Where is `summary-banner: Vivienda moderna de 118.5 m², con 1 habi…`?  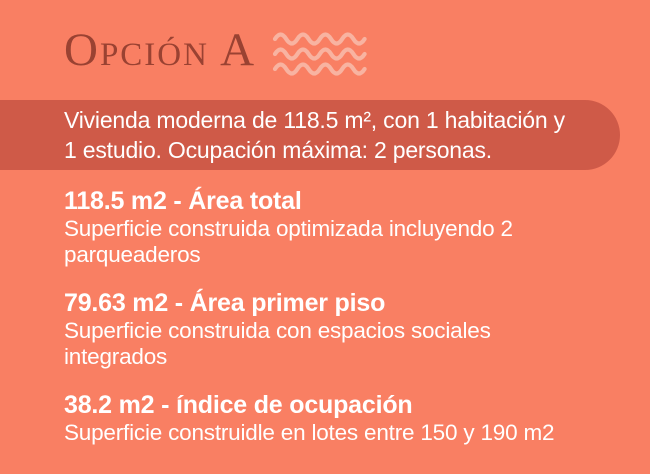
summary-banner: Vivienda moderna de 118.5 m², con 1 habi… is located at coordinates (310, 135).